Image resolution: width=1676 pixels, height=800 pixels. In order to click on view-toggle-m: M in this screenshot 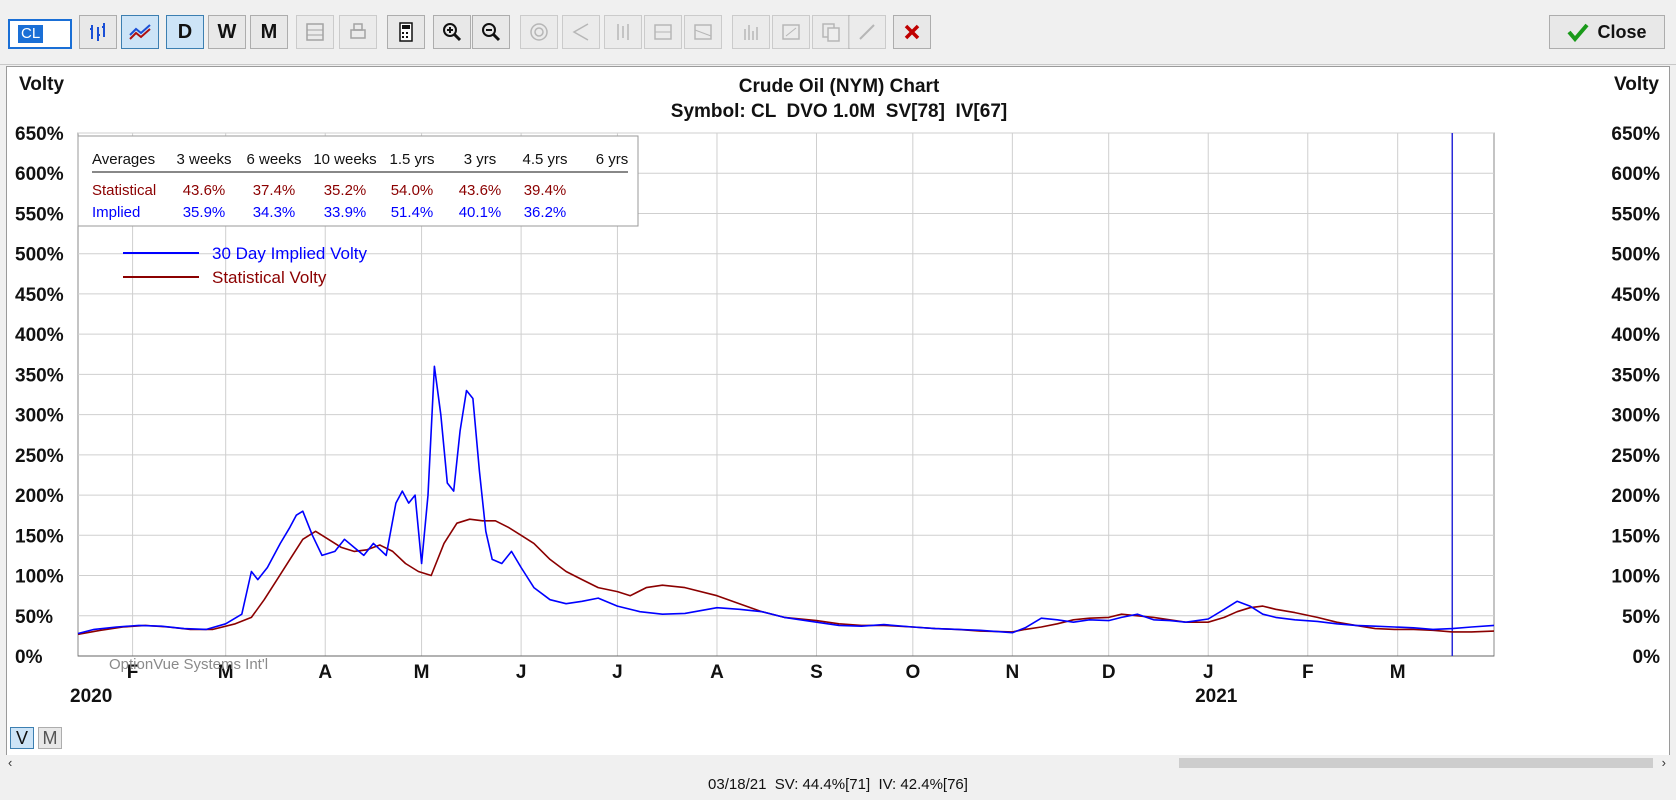, I will do `click(50, 738)`.